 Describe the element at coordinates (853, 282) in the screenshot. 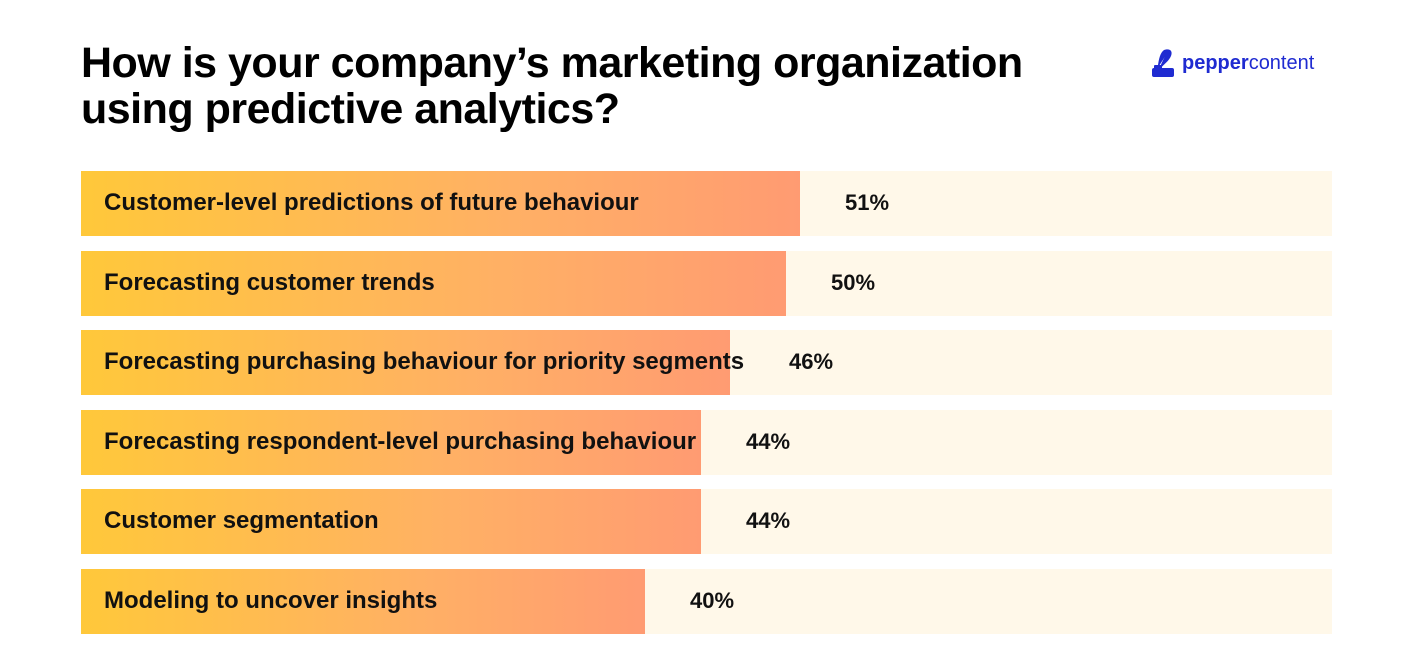

I see `bar-value-label: 50%` at that location.